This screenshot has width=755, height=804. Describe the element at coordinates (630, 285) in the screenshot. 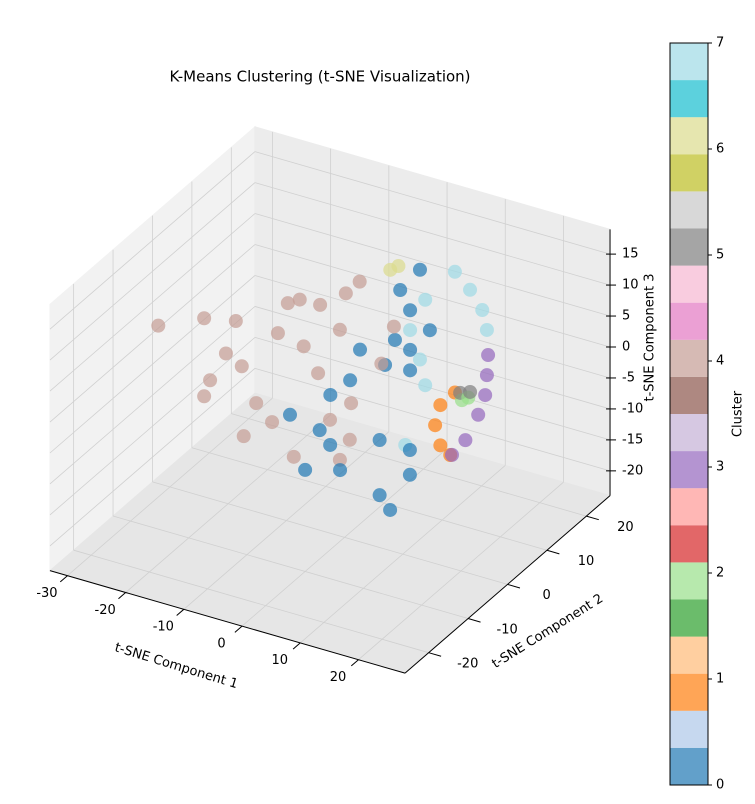

I see `z-tick-label: 10` at that location.